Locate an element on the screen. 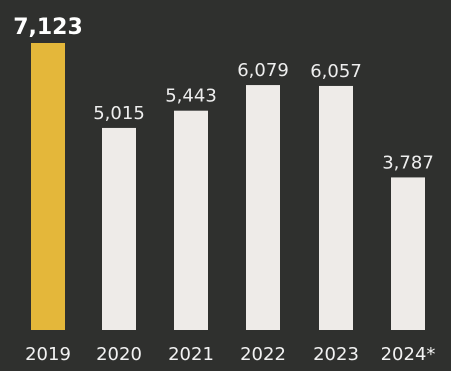 The width and height of the screenshot is (451, 371). bar-2024* is located at coordinates (408, 253).